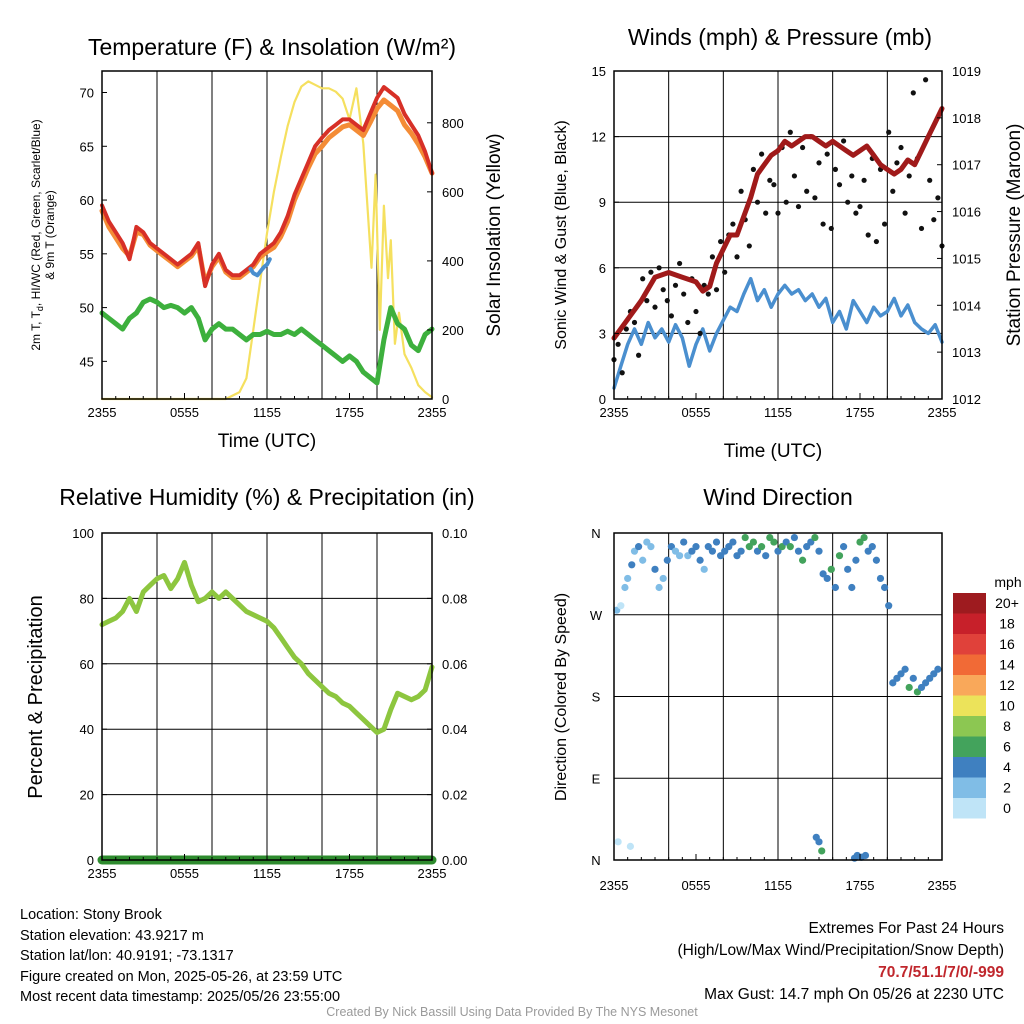 This screenshot has width=1024, height=1024. Describe the element at coordinates (1007, 665) in the screenshot. I see `legend-label: 14` at that location.